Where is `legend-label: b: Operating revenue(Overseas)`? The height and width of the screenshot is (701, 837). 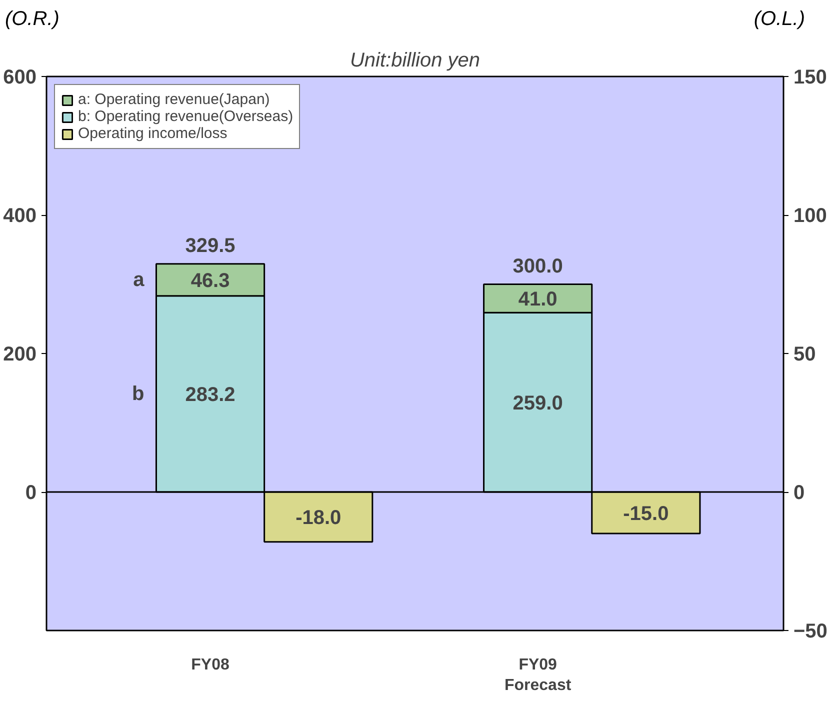 legend-label: b: Operating revenue(Overseas) is located at coordinates (186, 116).